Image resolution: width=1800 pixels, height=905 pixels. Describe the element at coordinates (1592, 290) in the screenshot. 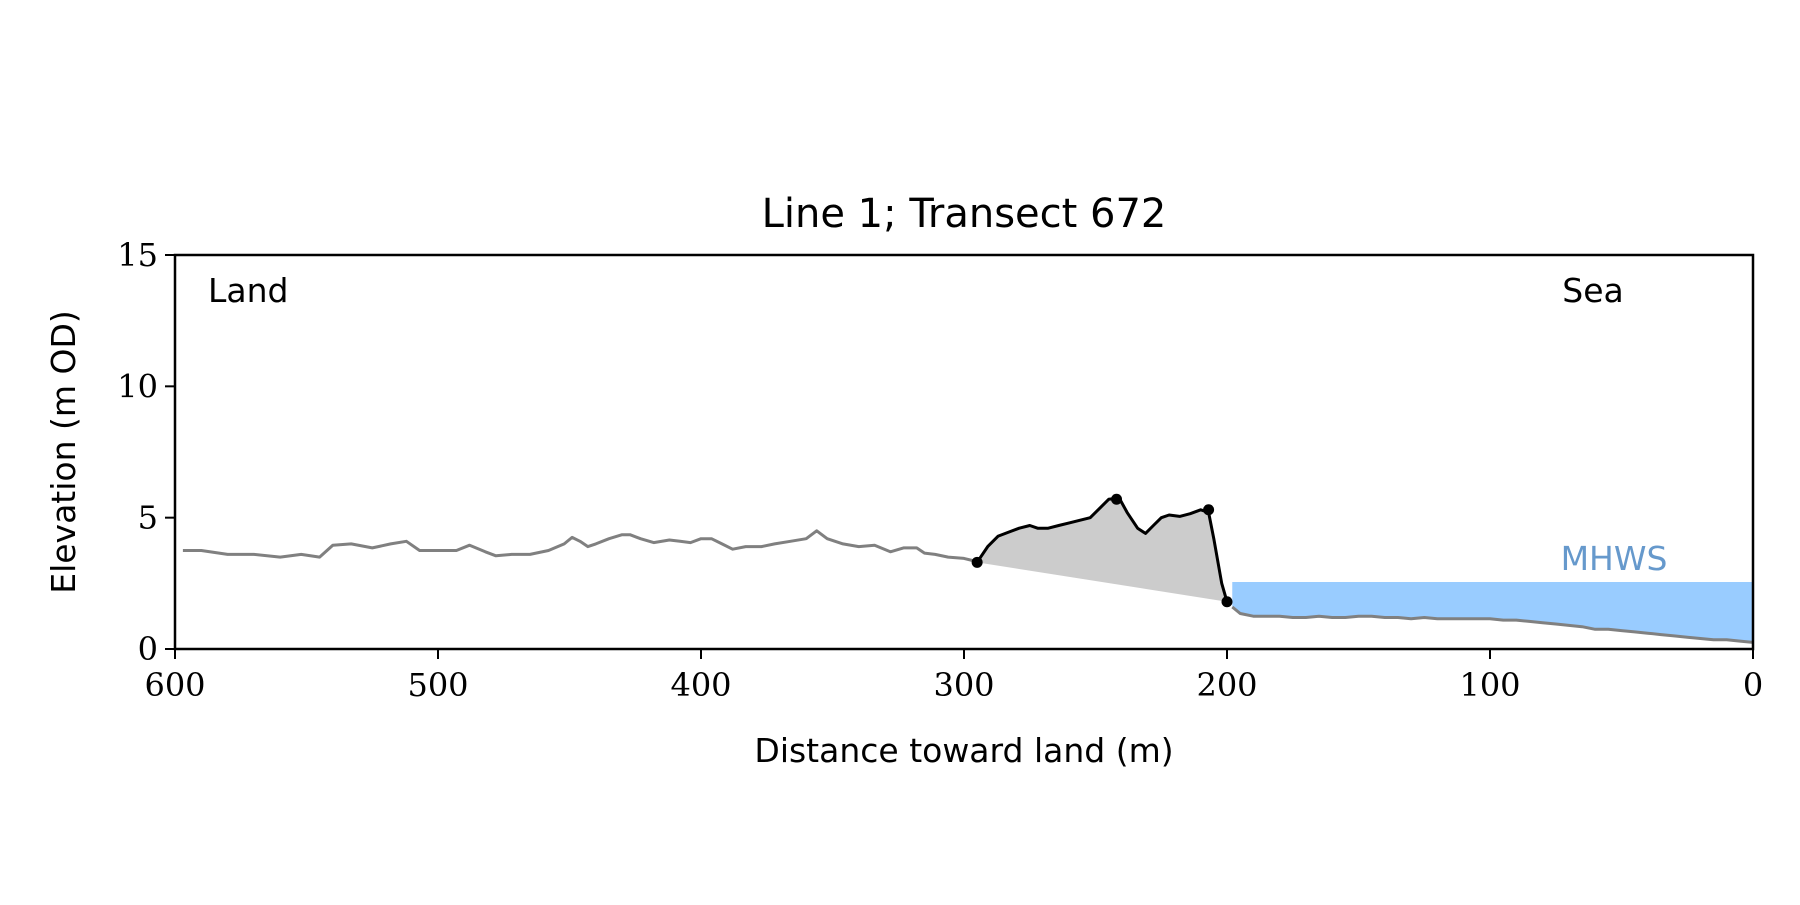

I see `sea-annotation: Sea` at that location.